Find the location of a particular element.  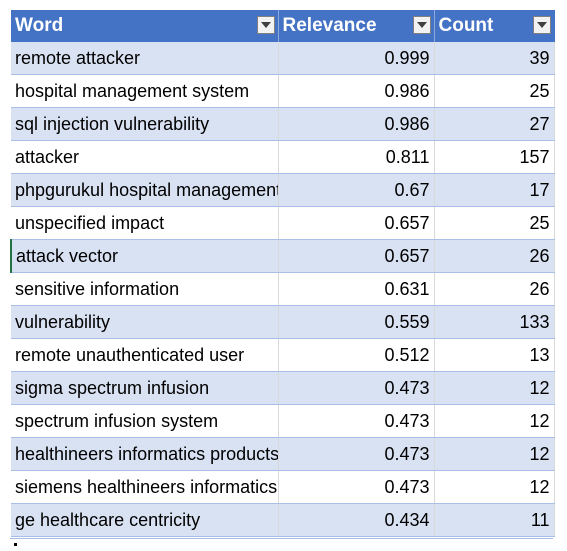

table-row: unspecified impact 0.657 25 is located at coordinates (283, 223).